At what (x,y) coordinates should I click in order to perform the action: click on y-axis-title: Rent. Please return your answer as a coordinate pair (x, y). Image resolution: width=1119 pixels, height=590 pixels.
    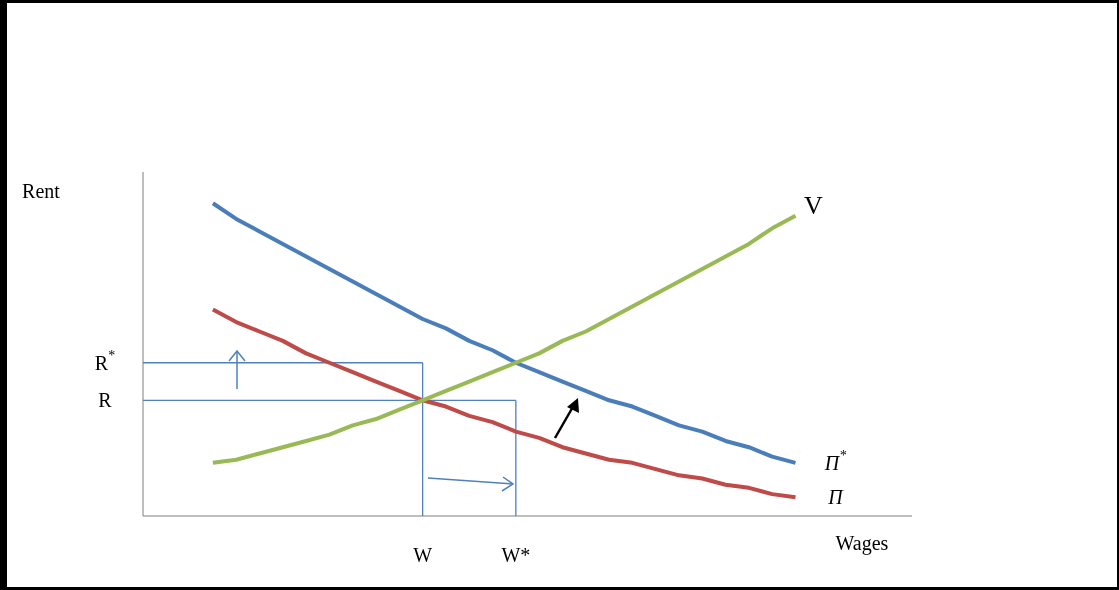
    Looking at the image, I should click on (41, 191).